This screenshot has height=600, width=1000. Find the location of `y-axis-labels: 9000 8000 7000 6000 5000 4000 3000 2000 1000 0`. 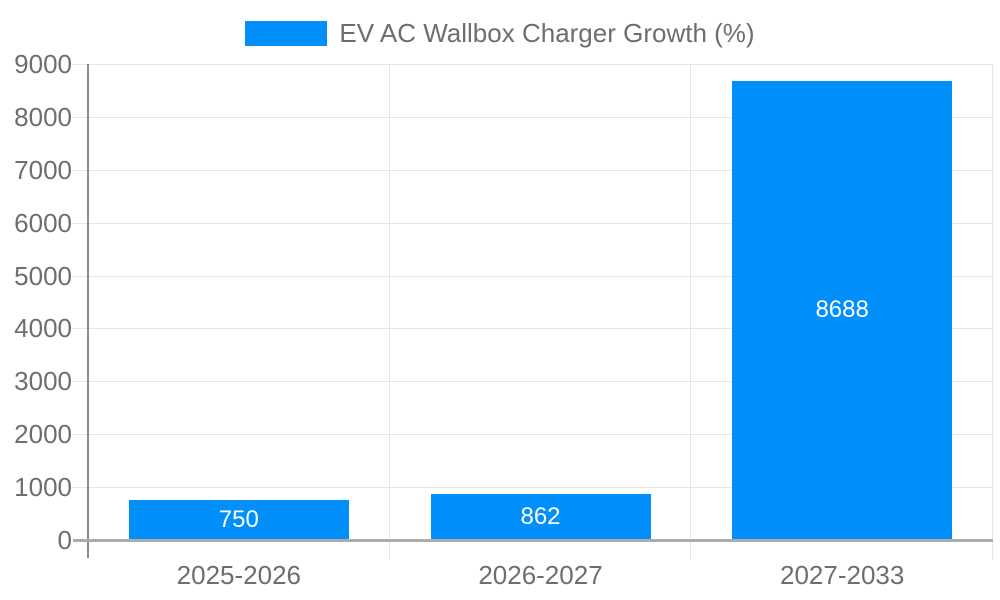

y-axis-labels: 9000 8000 7000 6000 5000 4000 3000 2000 1000 0 is located at coordinates (36, 302).